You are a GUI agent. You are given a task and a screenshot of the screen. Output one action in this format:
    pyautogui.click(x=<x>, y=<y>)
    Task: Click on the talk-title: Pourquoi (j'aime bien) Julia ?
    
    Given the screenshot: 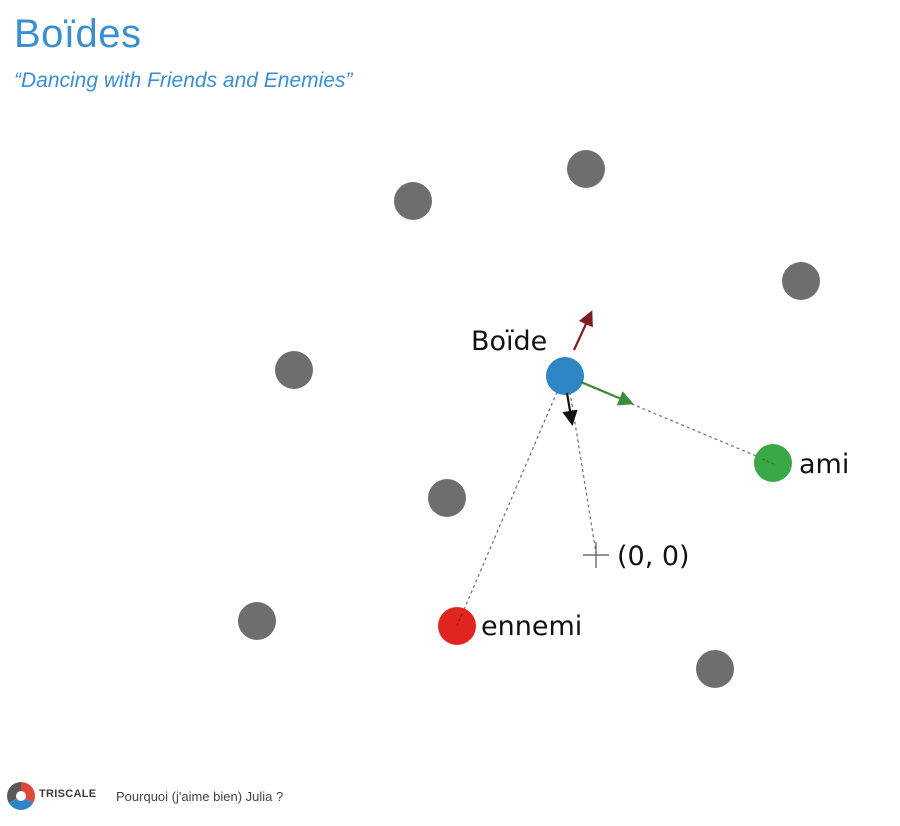 What is the action you would take?
    pyautogui.click(x=200, y=796)
    